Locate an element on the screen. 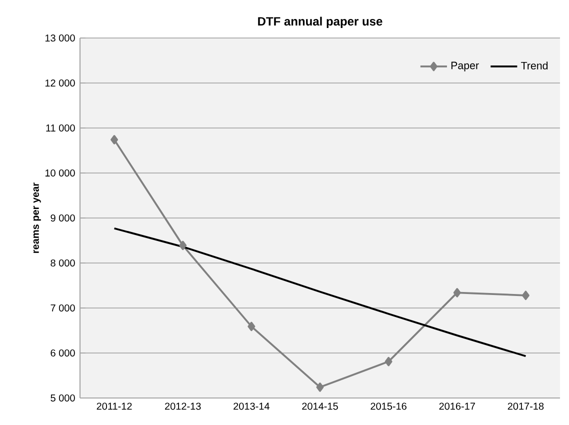 The height and width of the screenshot is (425, 569). y-tick-label: 13 000 is located at coordinates (60, 38).